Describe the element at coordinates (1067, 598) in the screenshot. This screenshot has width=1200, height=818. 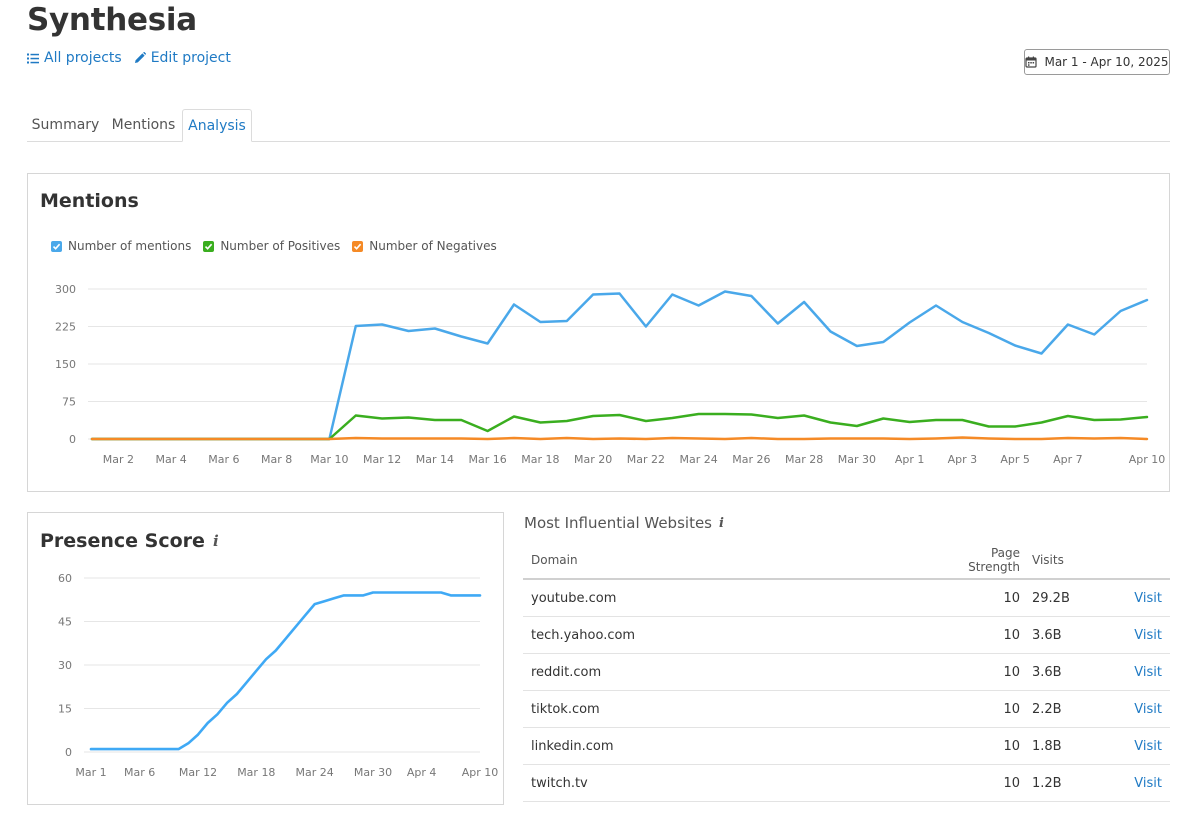
I see `visits-cell: 29.2B` at that location.